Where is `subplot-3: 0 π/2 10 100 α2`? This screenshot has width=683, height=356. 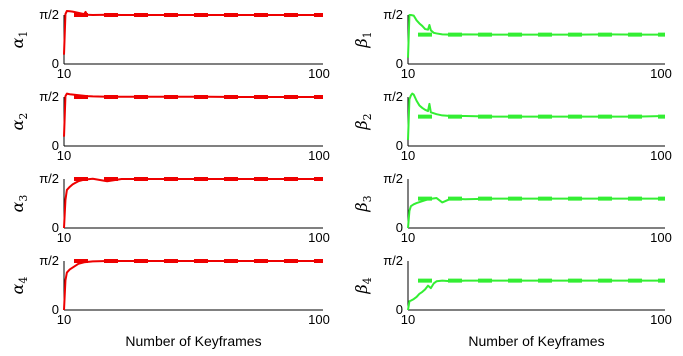 subplot-3: 0 π/2 10 100 α2 is located at coordinates (169, 126).